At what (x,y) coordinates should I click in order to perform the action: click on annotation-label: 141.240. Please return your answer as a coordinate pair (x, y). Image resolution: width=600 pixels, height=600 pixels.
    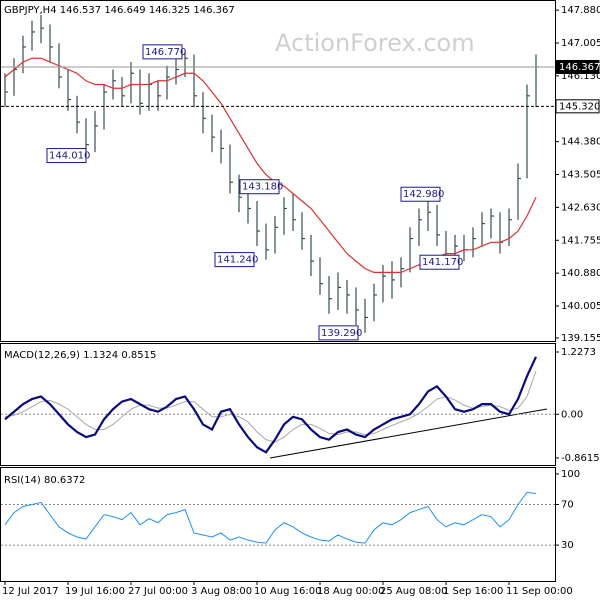
    Looking at the image, I should click on (237, 260).